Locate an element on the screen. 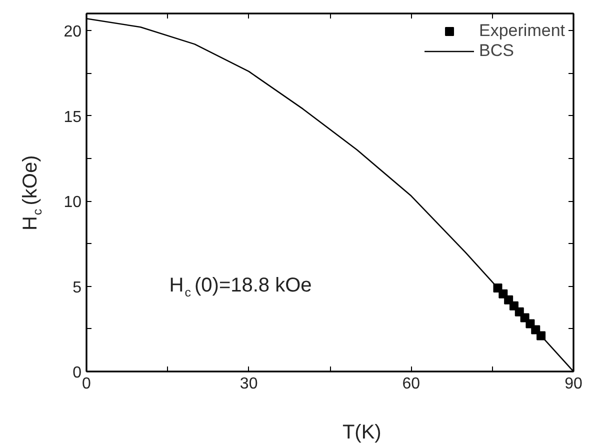 This screenshot has height=444, width=589. y-tick-label: 10 is located at coordinates (73, 203).